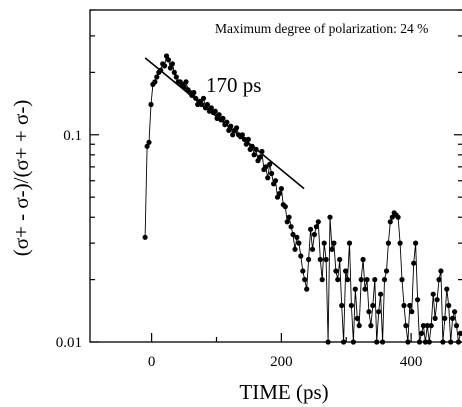 The width and height of the screenshot is (462, 407). I want to click on y-tick-label: 0.1, so click(72, 136).